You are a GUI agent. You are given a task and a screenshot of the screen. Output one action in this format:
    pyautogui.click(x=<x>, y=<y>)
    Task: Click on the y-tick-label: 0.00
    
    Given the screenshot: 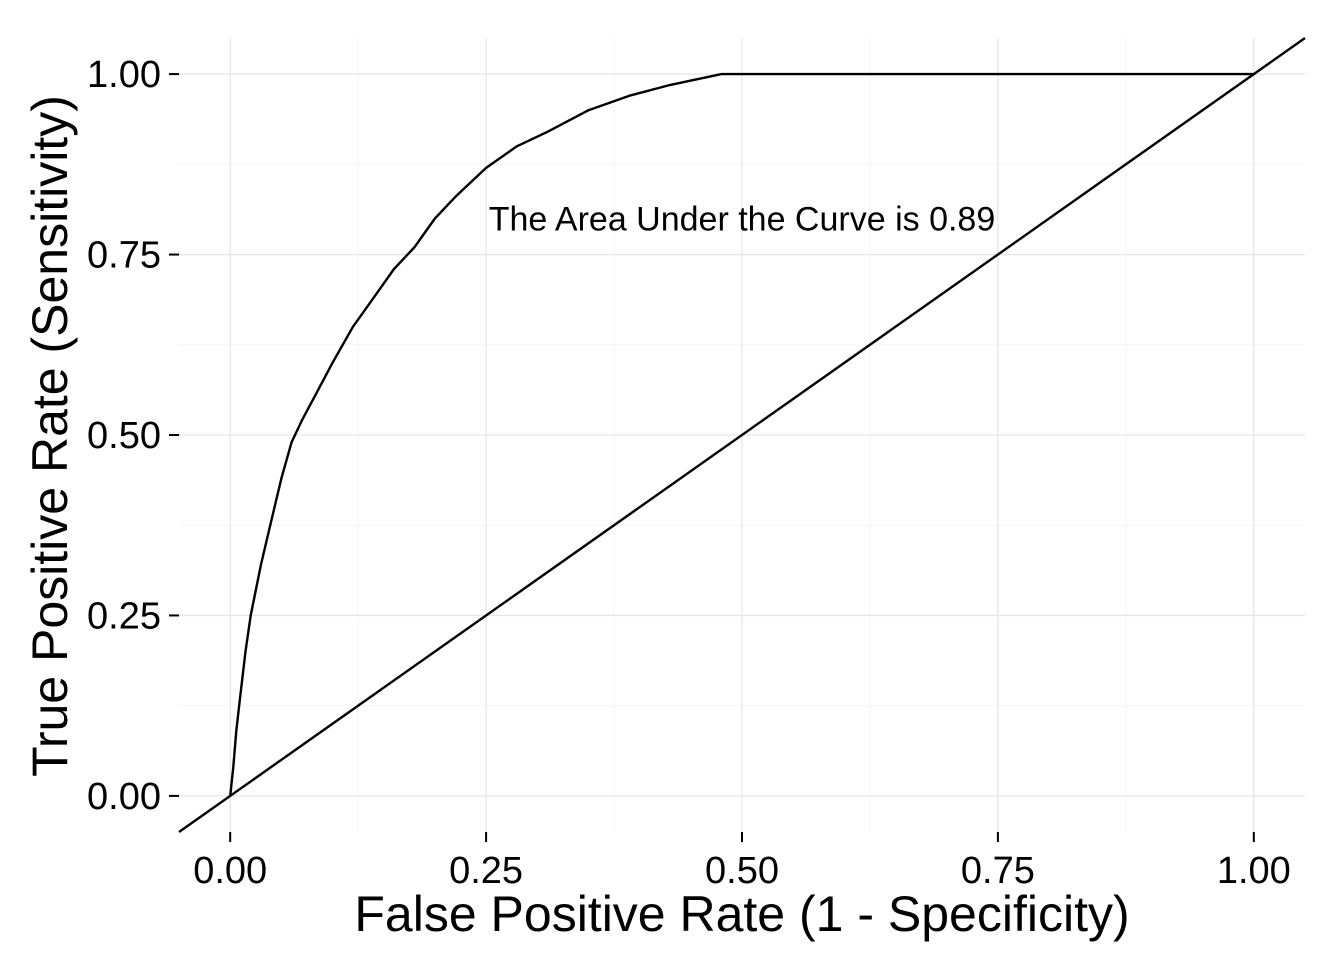 What is the action you would take?
    pyautogui.click(x=124, y=797)
    